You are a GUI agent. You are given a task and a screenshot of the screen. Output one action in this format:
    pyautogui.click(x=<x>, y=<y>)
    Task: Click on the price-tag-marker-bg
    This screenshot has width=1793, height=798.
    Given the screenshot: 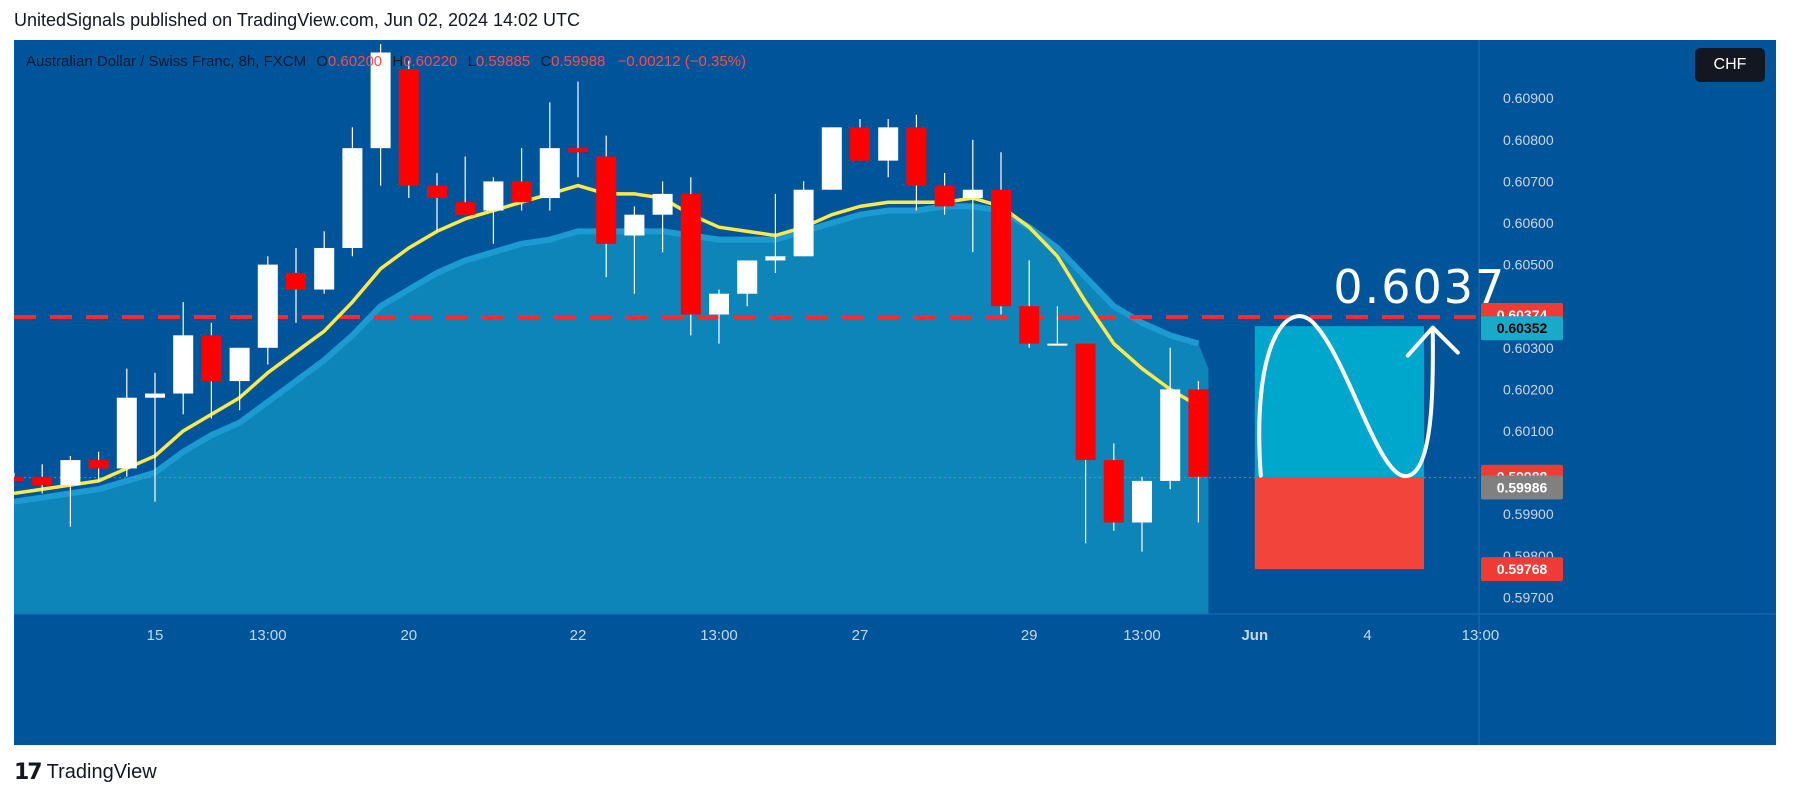 What is the action you would take?
    pyautogui.click(x=1522, y=487)
    